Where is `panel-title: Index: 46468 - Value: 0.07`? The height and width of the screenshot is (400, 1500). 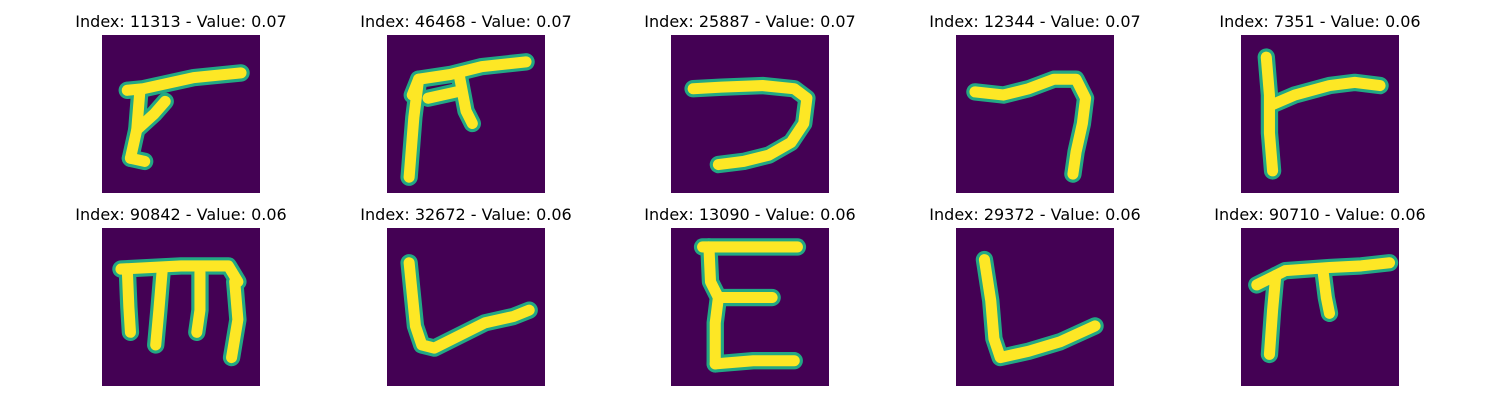
panel-title: Index: 46468 - Value: 0.07 is located at coordinates (466, 21).